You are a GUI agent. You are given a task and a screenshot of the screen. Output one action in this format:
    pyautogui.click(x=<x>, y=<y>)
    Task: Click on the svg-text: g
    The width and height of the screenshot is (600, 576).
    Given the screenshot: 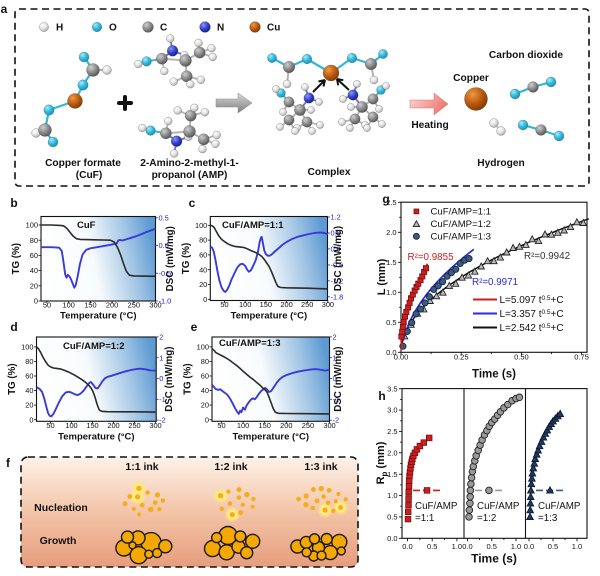 What is the action you would take?
    pyautogui.click(x=385, y=199)
    